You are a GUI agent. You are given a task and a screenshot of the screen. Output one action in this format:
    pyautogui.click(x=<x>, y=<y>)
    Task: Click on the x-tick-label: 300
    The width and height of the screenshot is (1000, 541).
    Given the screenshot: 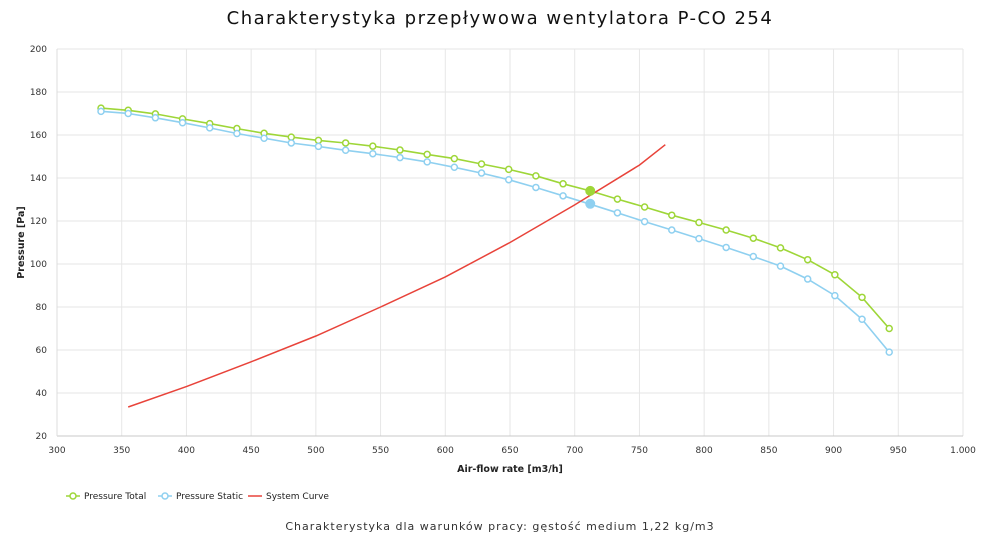 What is the action you would take?
    pyautogui.click(x=56, y=451)
    